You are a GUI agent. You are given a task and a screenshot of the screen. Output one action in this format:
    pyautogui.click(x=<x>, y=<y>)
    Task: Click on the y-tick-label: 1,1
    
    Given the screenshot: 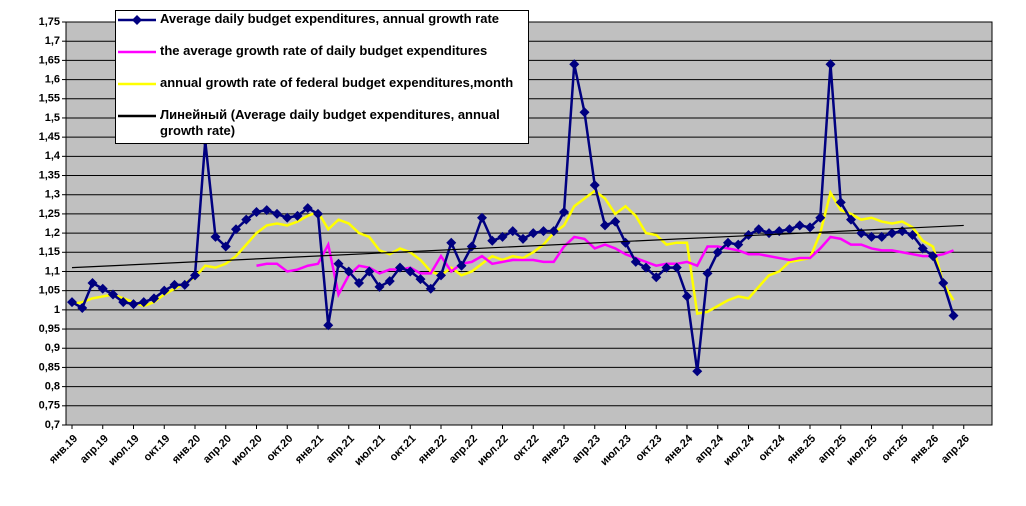 What is the action you would take?
    pyautogui.click(x=52, y=271)
    